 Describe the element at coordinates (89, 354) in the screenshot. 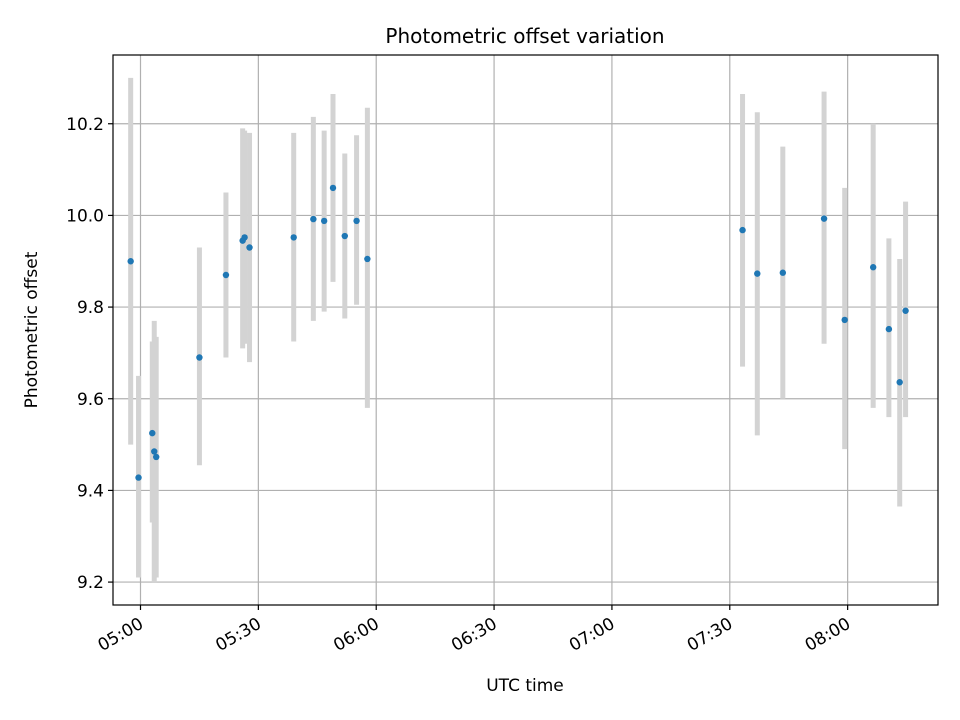

I see `y-axis-ticks: 9.2 9.4 9.6 9.8 10.0 10.2` at that location.